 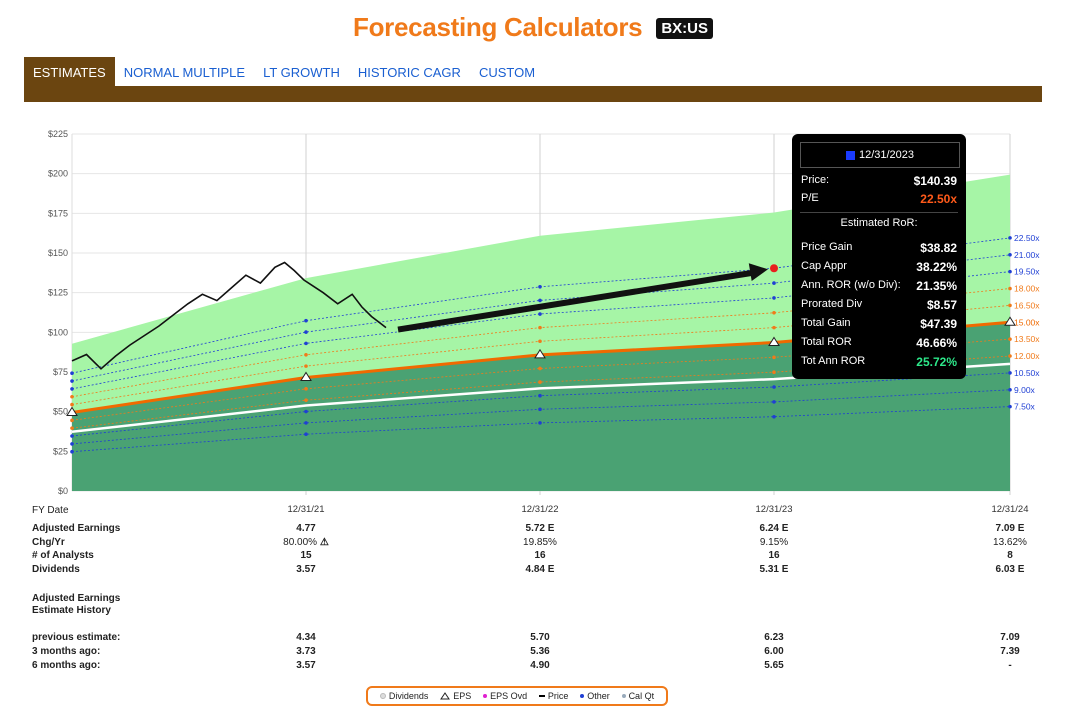 I want to click on tab-normal-multiple: NORMAL MULTIPLE, so click(x=184, y=72).